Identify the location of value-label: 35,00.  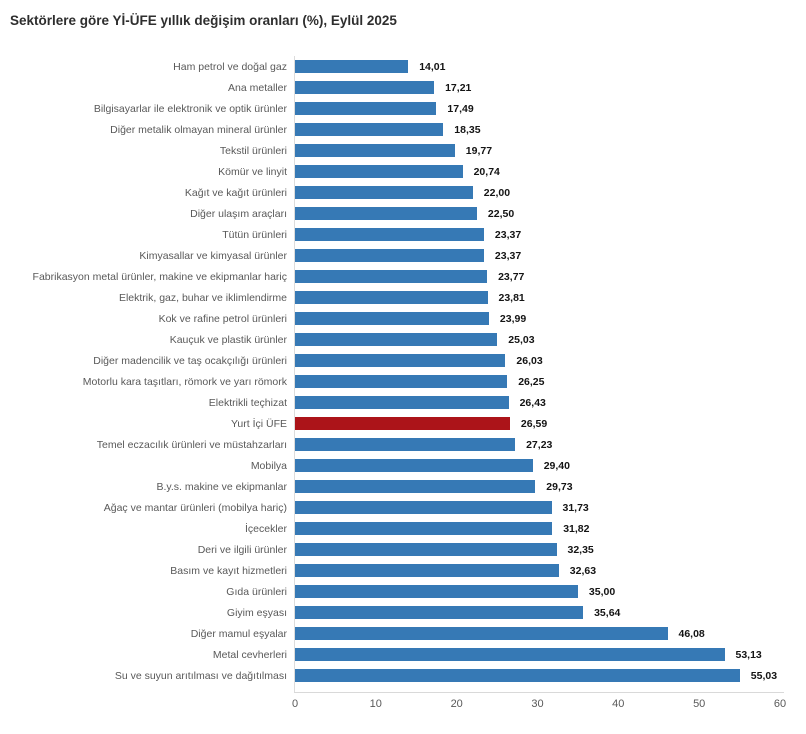
(602, 591).